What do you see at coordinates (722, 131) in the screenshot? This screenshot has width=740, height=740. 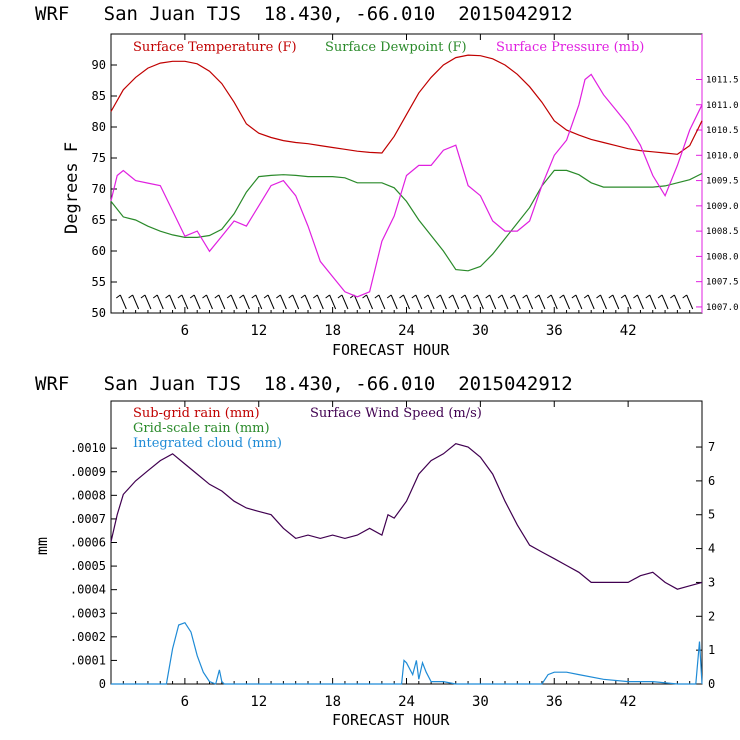 I see `y2-tick-label: 1010.5` at bounding box center [722, 131].